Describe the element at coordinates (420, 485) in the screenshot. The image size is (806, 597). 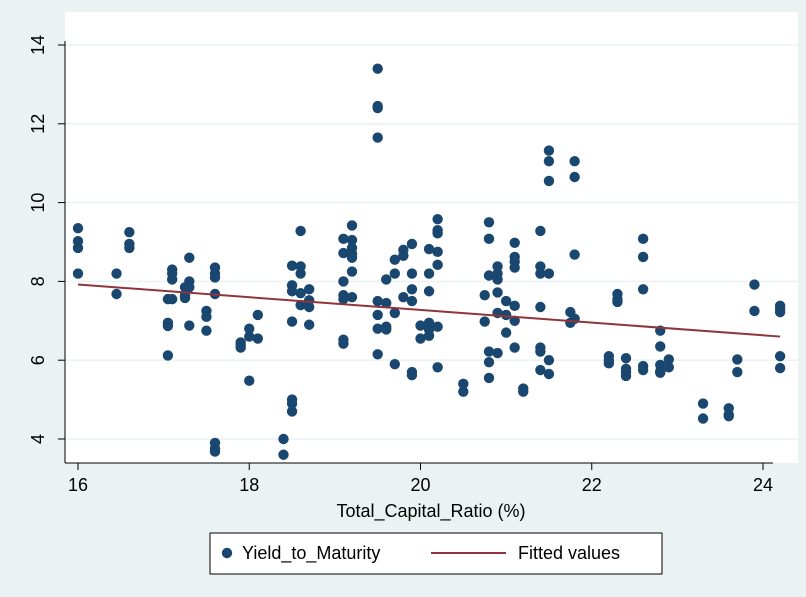
I see `x-tick-label: 20` at that location.